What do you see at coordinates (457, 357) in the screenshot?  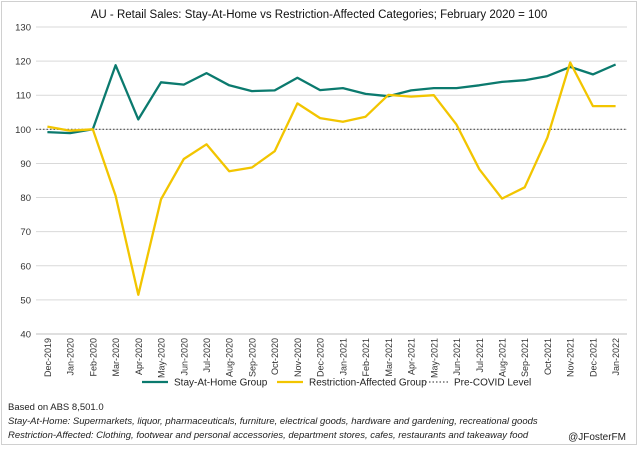 I see `x-tick-label: Jun-2021` at bounding box center [457, 357].